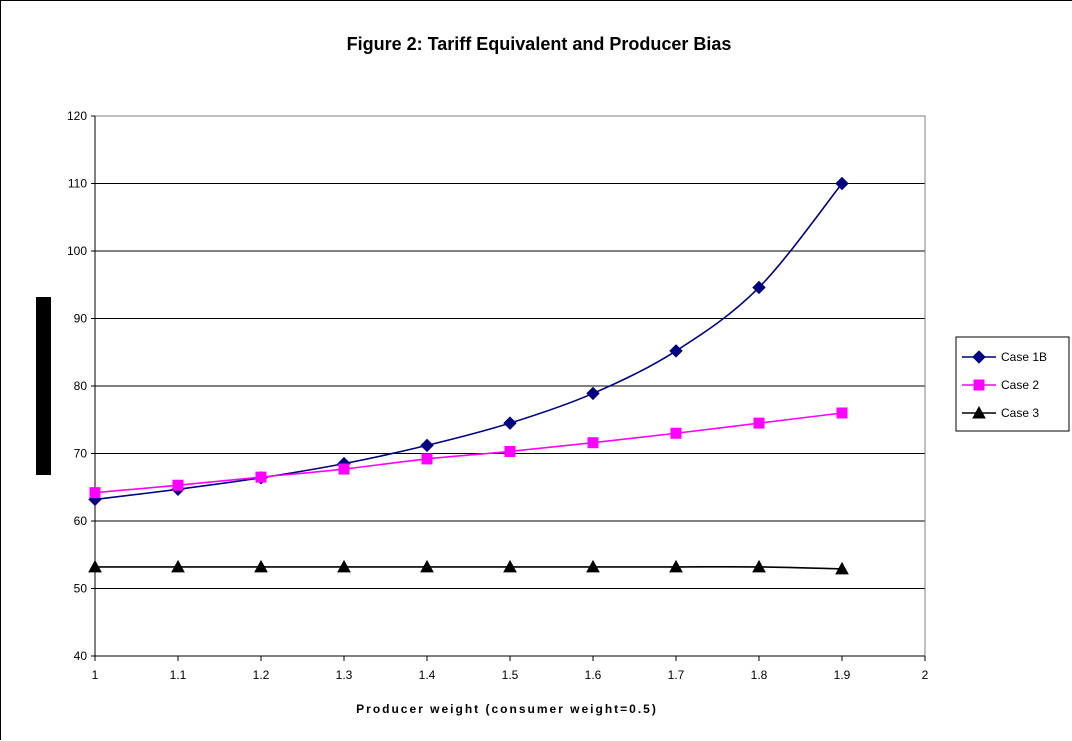 The width and height of the screenshot is (1072, 741). I want to click on x-tick-label: 1.5, so click(510, 675).